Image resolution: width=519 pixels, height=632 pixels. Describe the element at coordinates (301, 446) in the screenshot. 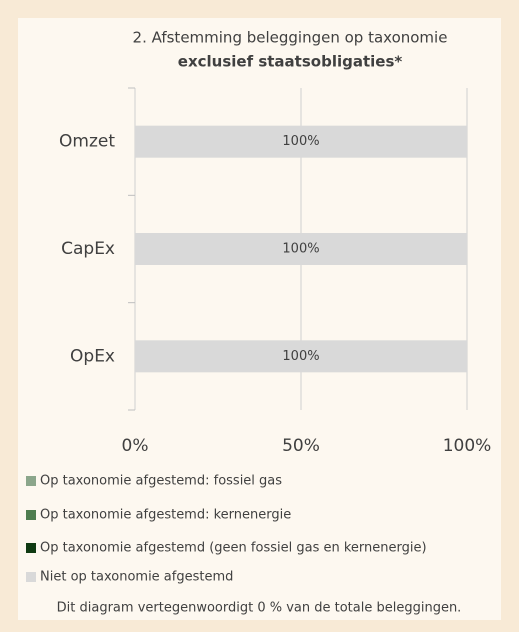

I see `x-tick-label: 50%` at that location.